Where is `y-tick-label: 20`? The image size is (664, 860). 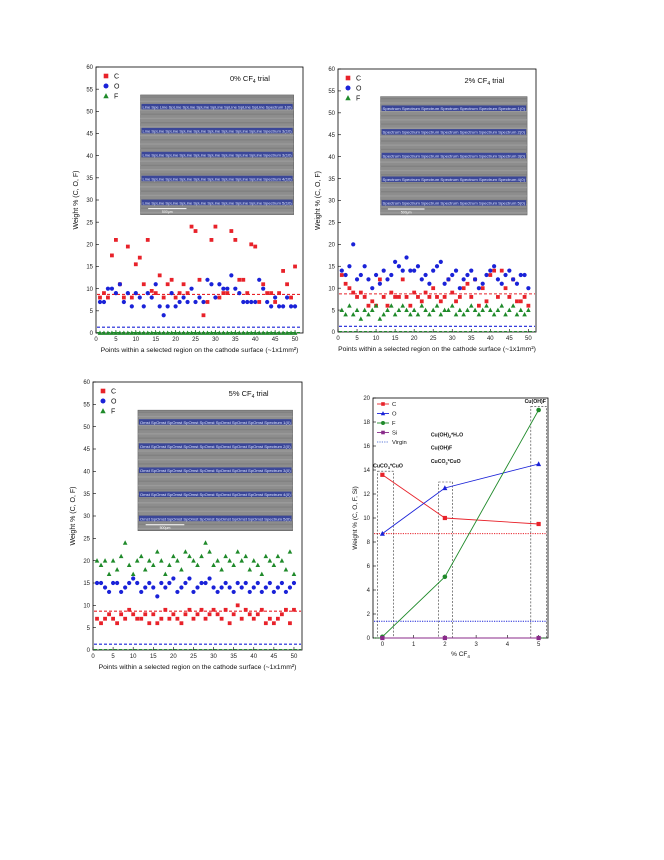 y-tick-label: 20 is located at coordinates (331, 246).